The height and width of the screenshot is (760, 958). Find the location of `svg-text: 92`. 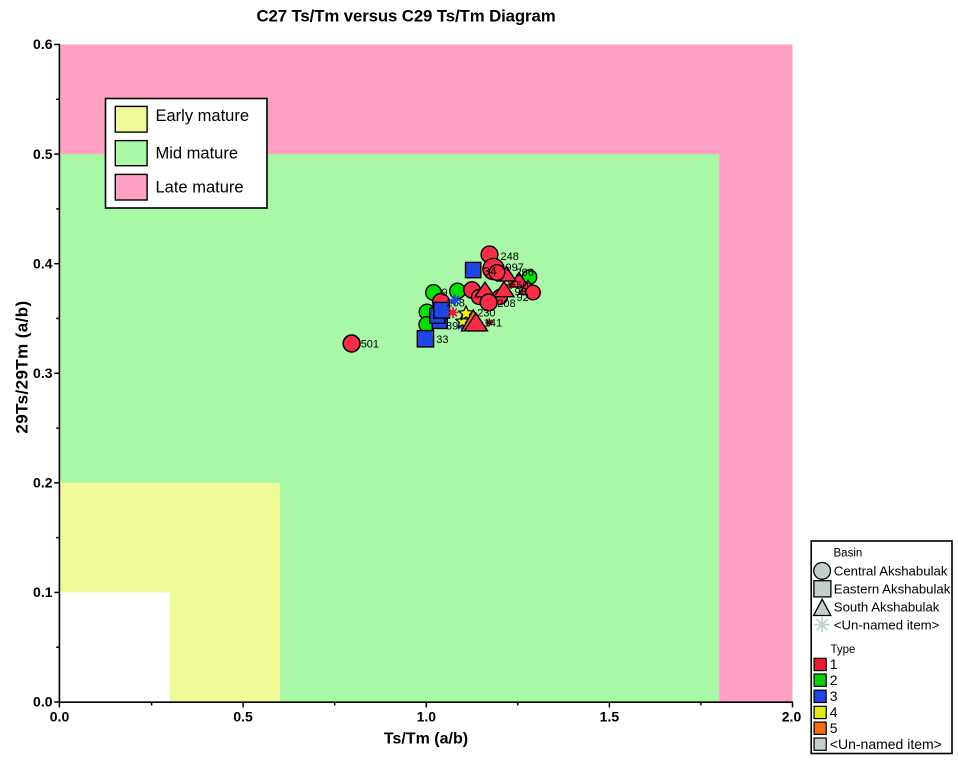

svg-text: 92 is located at coordinates (523, 298).